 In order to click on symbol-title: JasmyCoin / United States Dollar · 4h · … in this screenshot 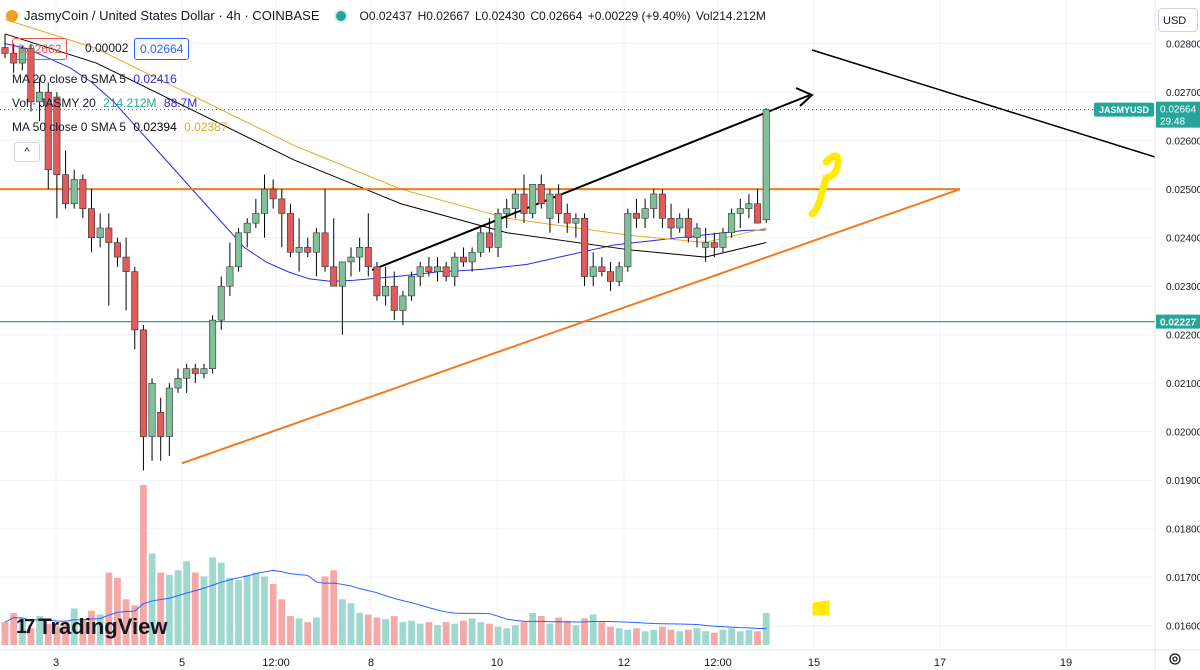, I will do `click(172, 15)`.